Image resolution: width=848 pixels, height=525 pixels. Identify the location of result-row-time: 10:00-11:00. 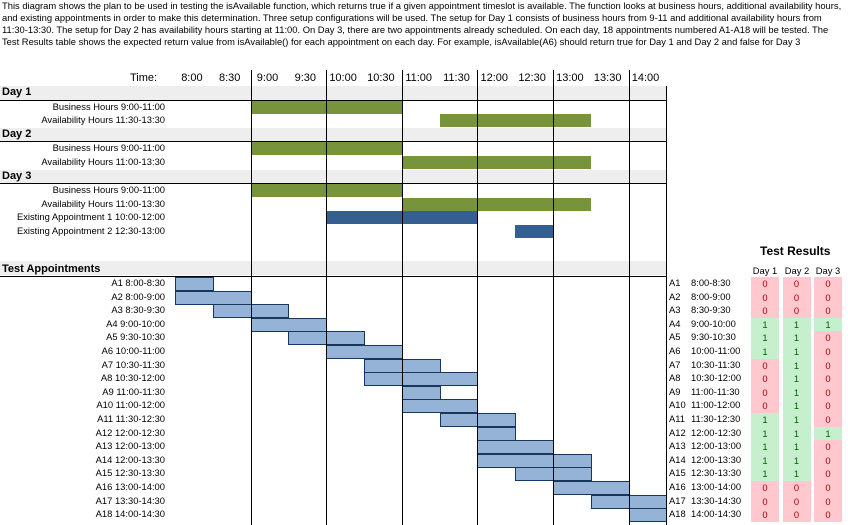
(716, 350).